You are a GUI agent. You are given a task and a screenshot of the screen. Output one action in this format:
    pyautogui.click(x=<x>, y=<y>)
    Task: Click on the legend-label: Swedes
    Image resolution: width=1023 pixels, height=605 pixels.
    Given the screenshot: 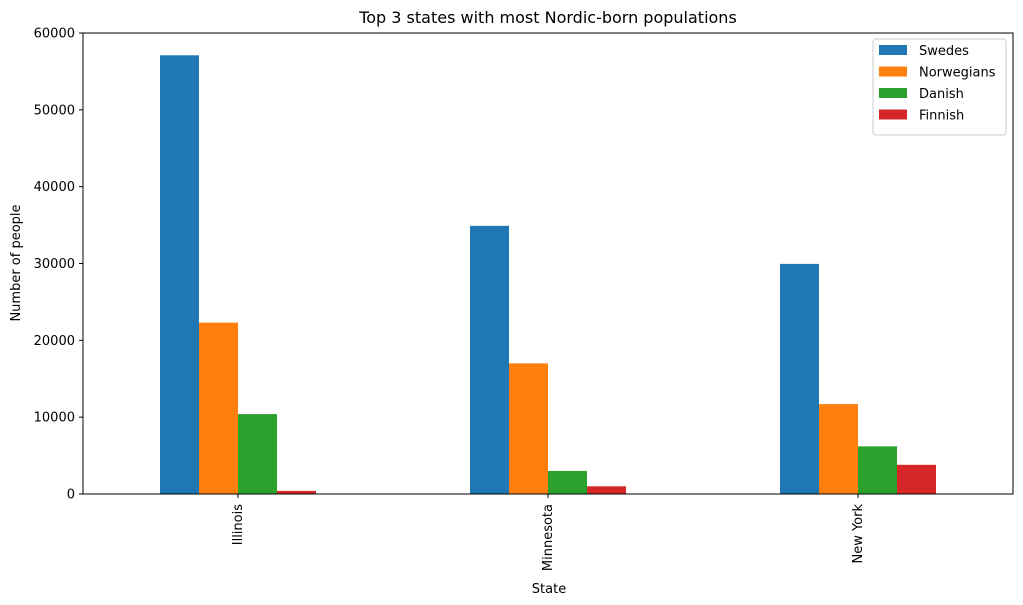 What is the action you would take?
    pyautogui.click(x=944, y=51)
    